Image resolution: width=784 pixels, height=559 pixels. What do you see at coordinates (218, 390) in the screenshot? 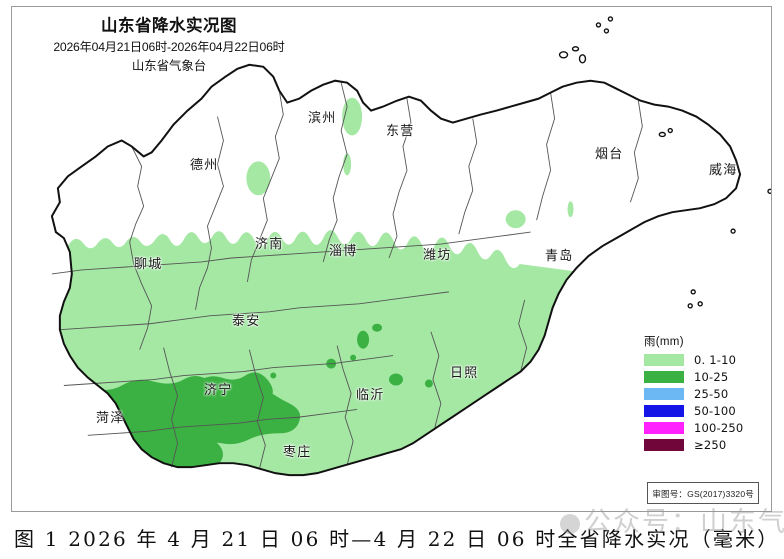
I see `city-label-11: 济宁` at bounding box center [218, 390].